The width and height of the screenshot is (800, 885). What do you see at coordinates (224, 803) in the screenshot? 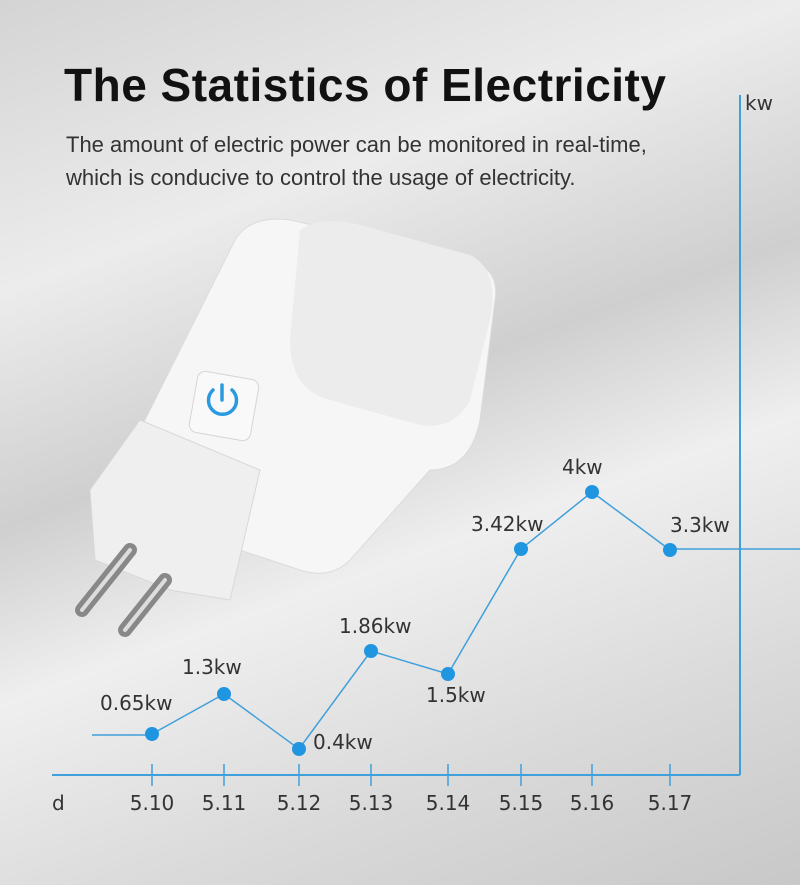
I see `x-tick-label: 5.11` at bounding box center [224, 803].